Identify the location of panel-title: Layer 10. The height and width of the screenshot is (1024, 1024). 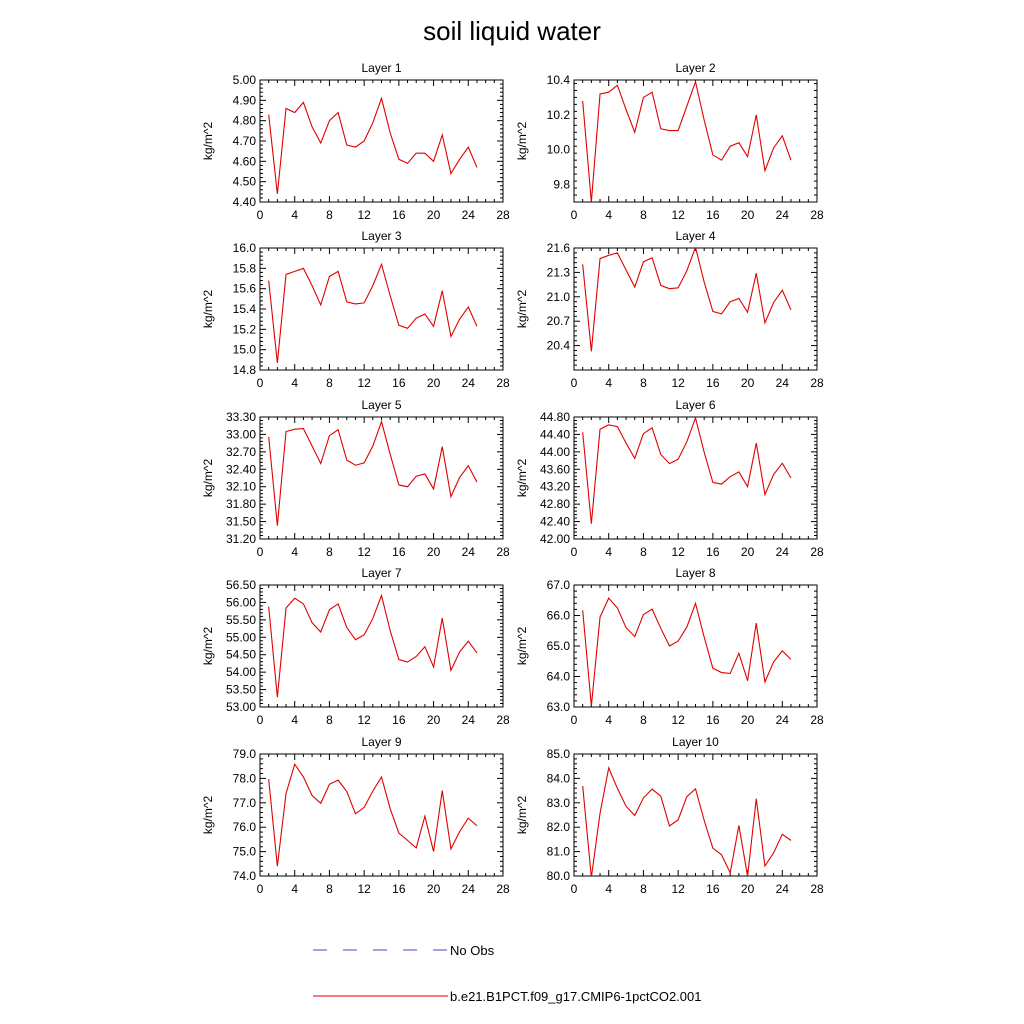
(695, 742).